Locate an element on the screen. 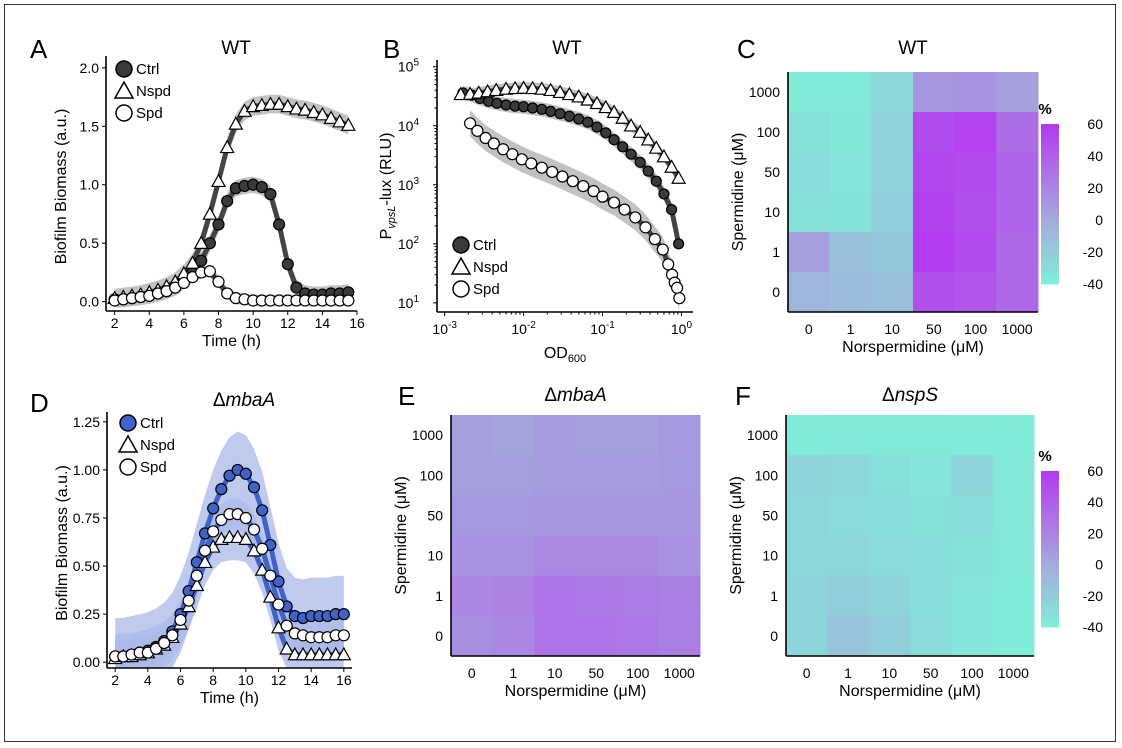  x-tick-label: 10-1 is located at coordinates (602, 328).